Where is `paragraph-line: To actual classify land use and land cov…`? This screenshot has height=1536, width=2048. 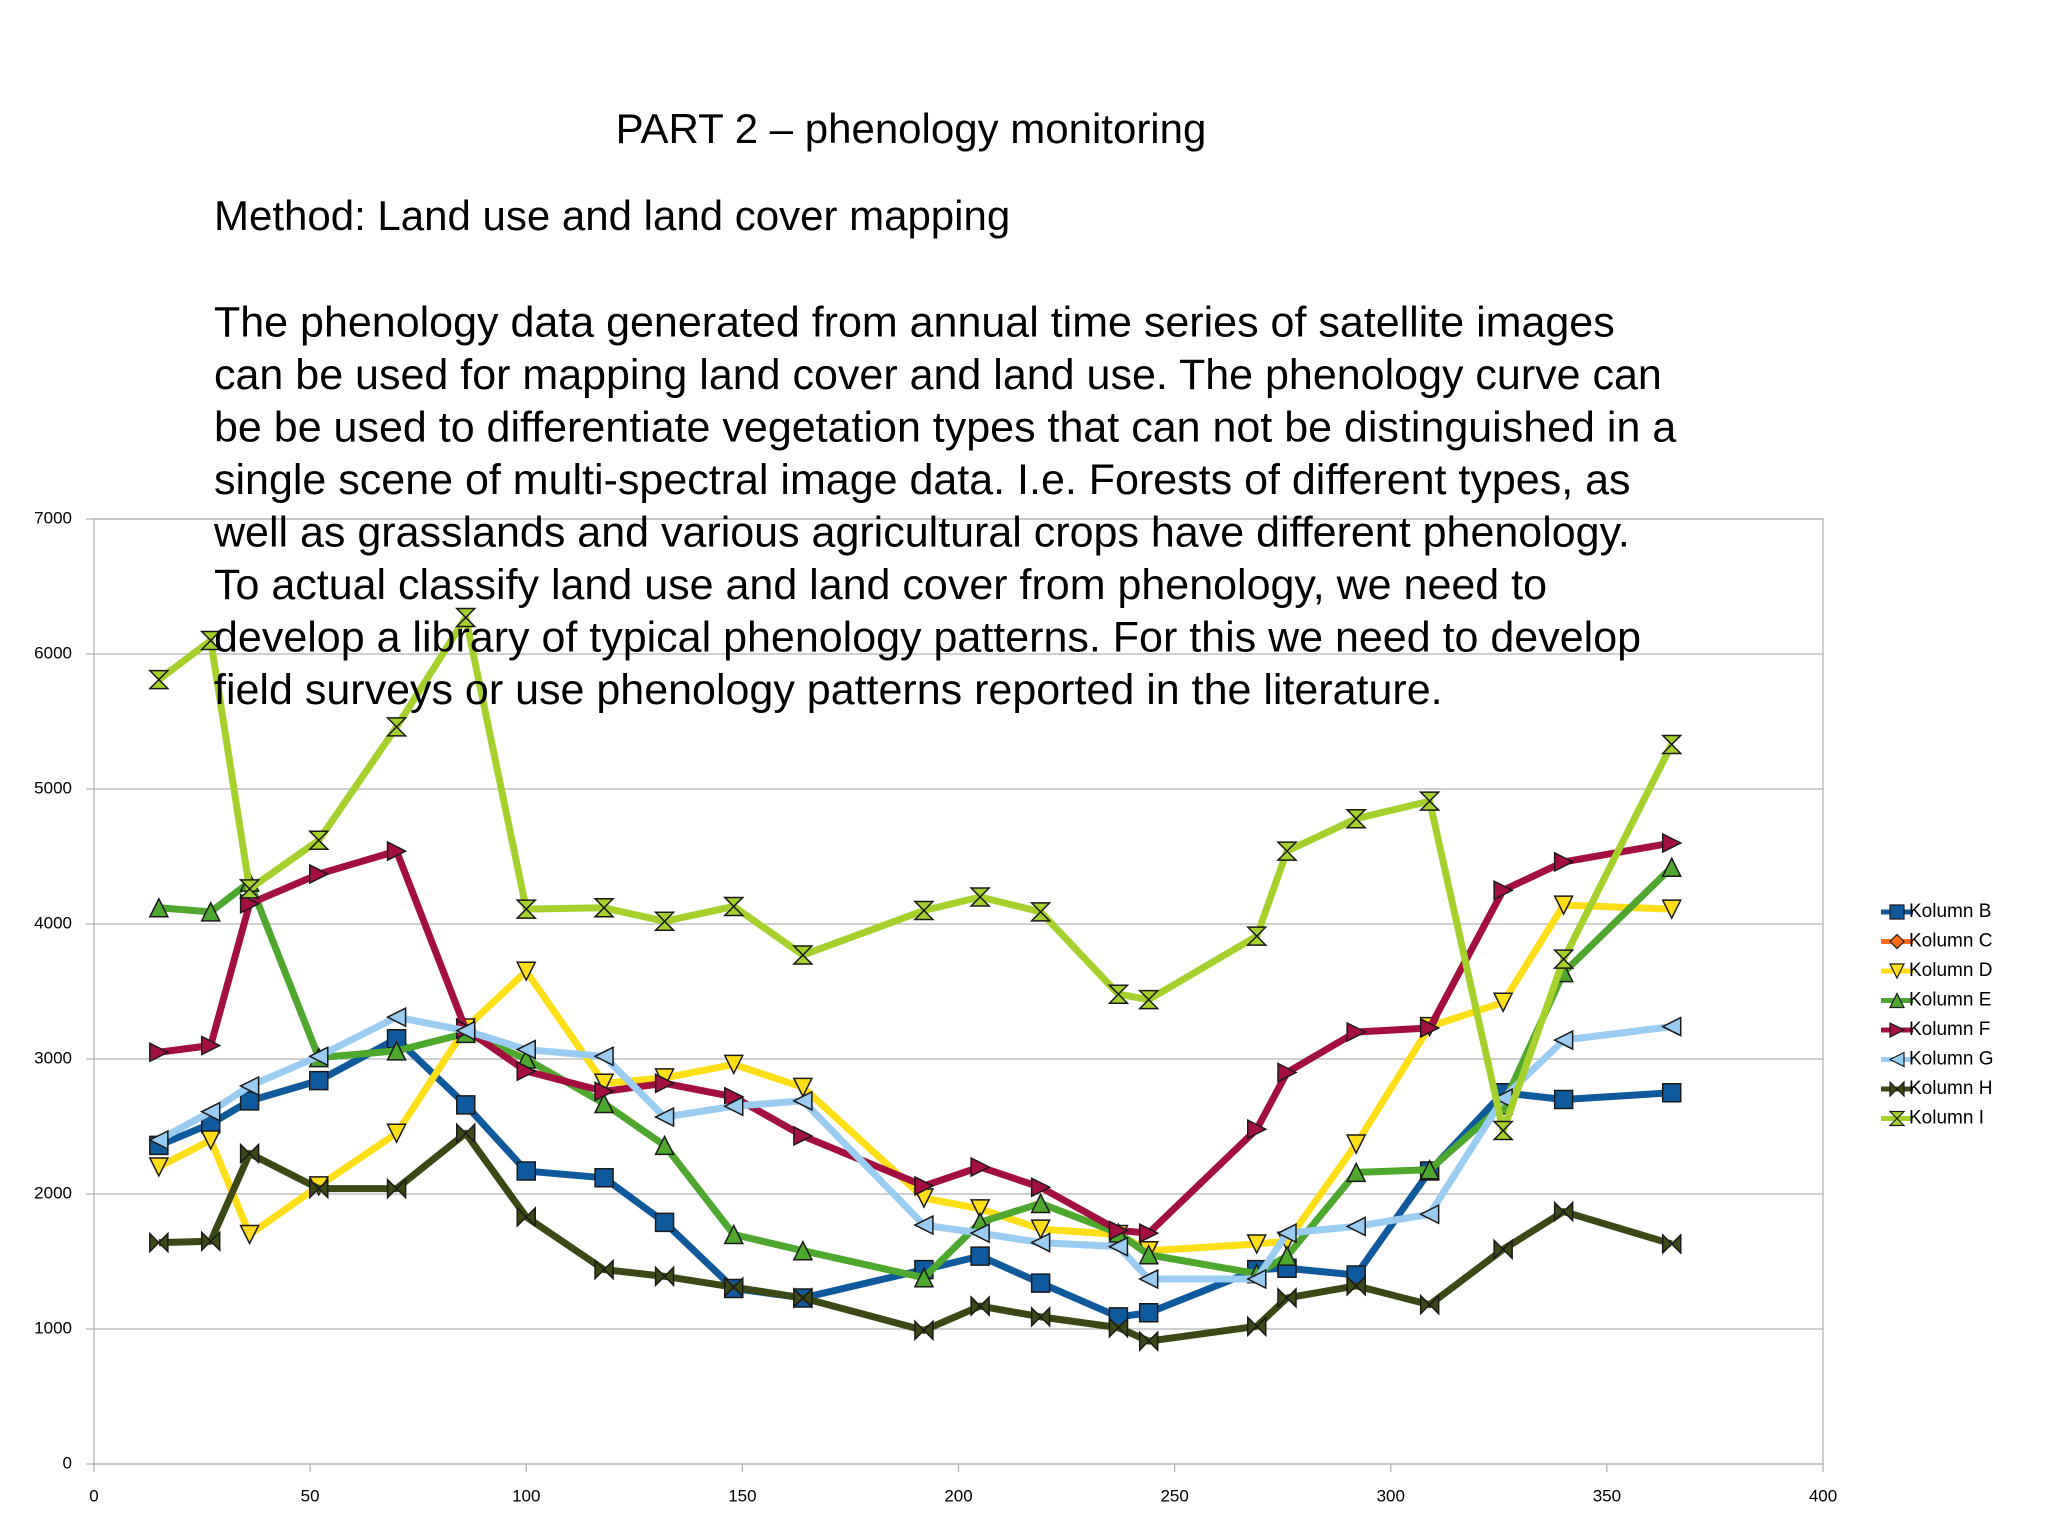 paragraph-line: To actual classify land use and land cov… is located at coordinates (880, 585).